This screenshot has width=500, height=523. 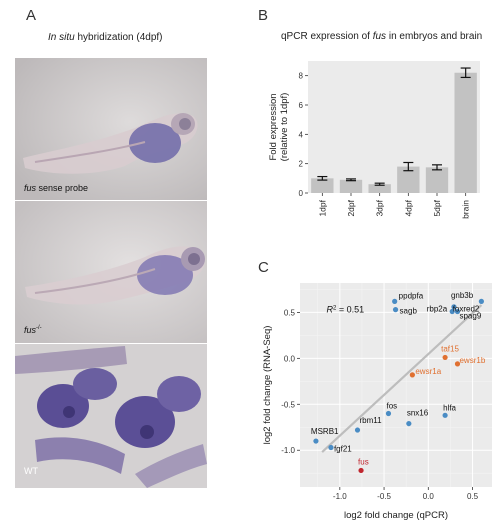 I want to click on image-label-mutant-italic: fus, so click(x=30, y=330).